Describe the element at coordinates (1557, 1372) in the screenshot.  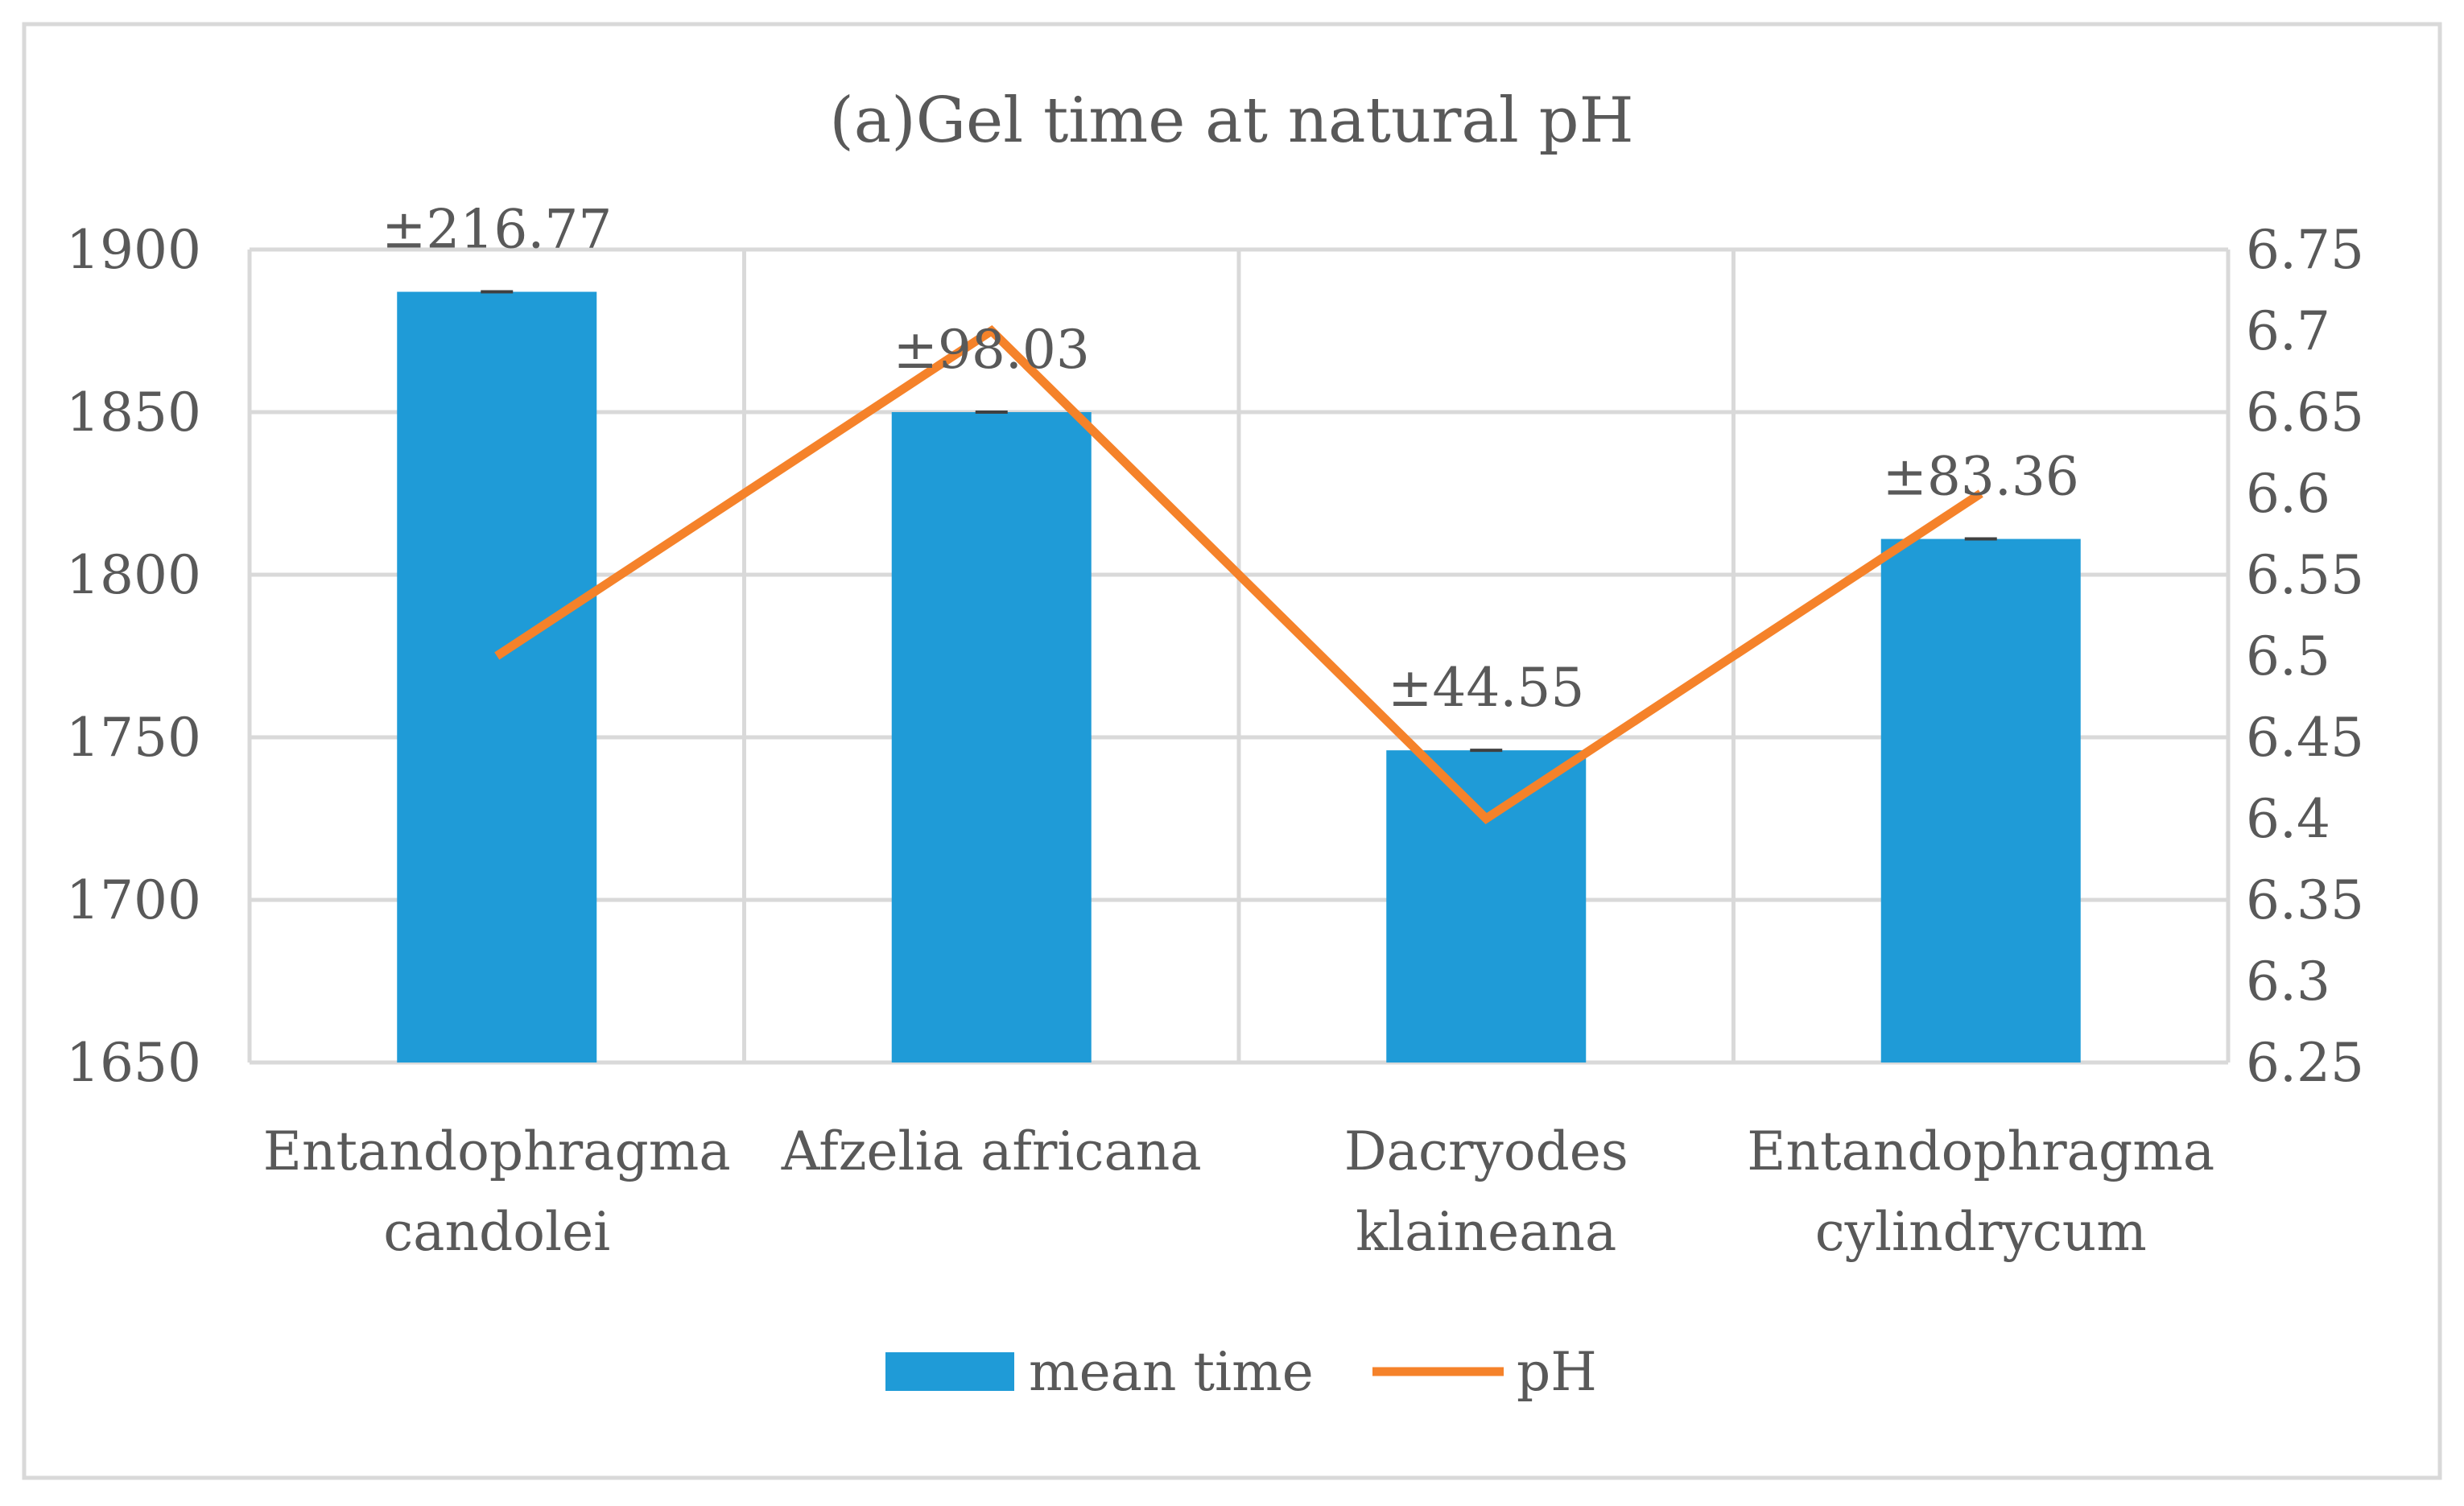
I see `legend-label-ph: pH` at that location.